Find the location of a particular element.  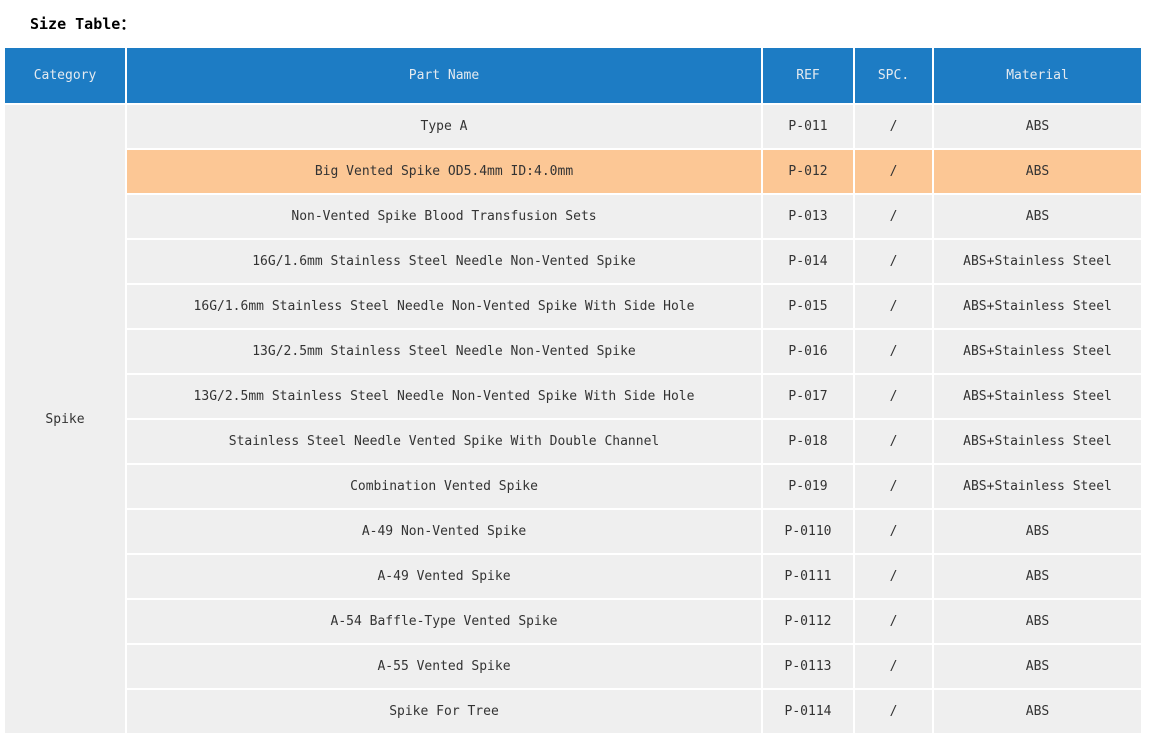

part-name-cell: Type A is located at coordinates (444, 126).